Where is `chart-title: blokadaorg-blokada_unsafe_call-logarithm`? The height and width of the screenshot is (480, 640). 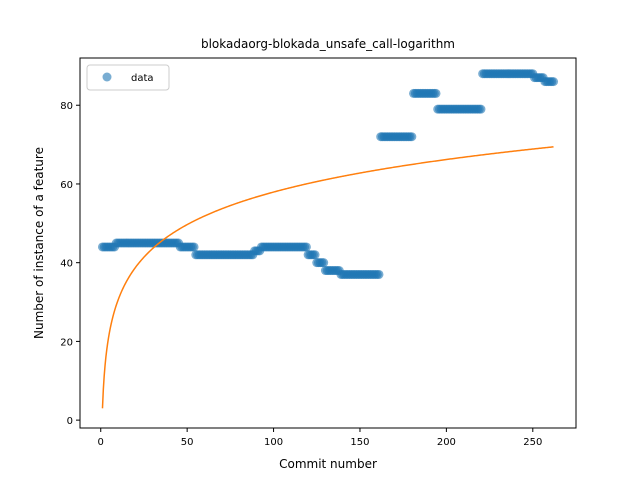
chart-title: blokadaorg-blokada_unsafe_call-logarithm is located at coordinates (328, 44).